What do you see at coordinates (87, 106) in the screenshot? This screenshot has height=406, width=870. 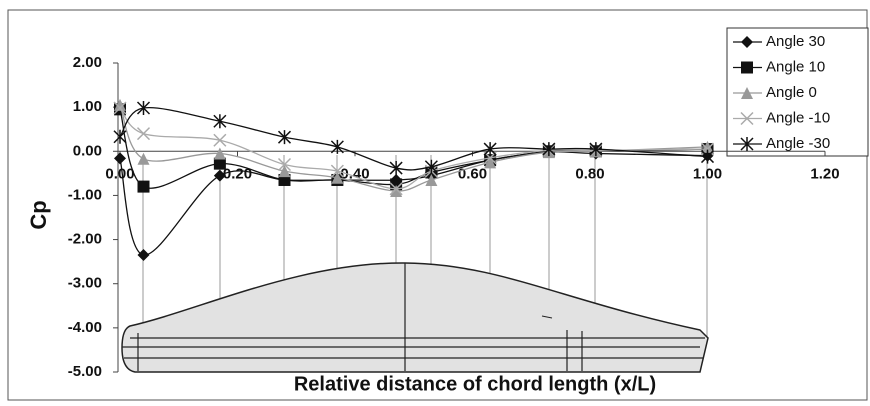 I see `y-tick-label: 1.00` at bounding box center [87, 106].